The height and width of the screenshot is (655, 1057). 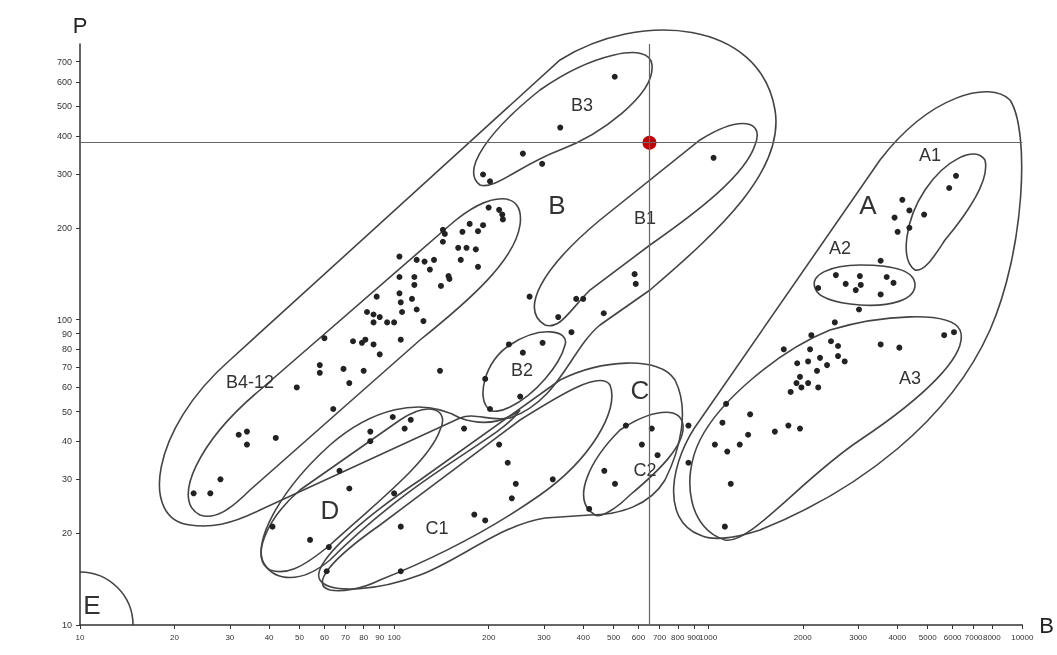 I want to click on annotation: B, so click(x=557, y=205).